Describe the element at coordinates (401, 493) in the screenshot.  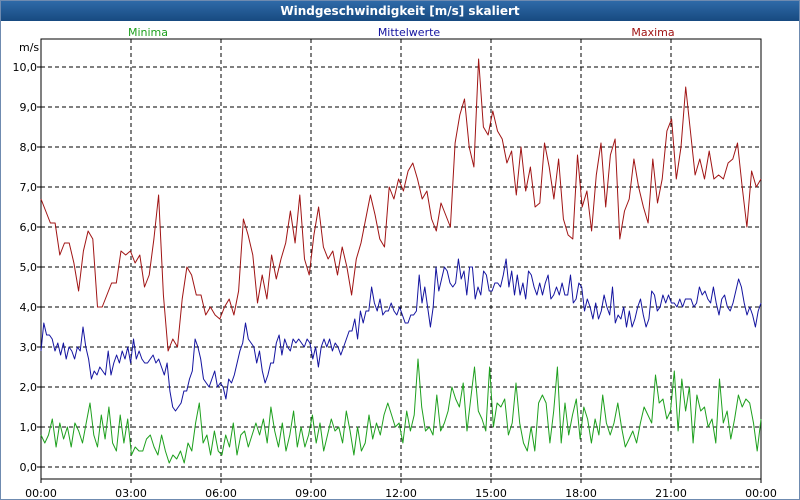
I see `x-tick-time: 12:00` at that location.